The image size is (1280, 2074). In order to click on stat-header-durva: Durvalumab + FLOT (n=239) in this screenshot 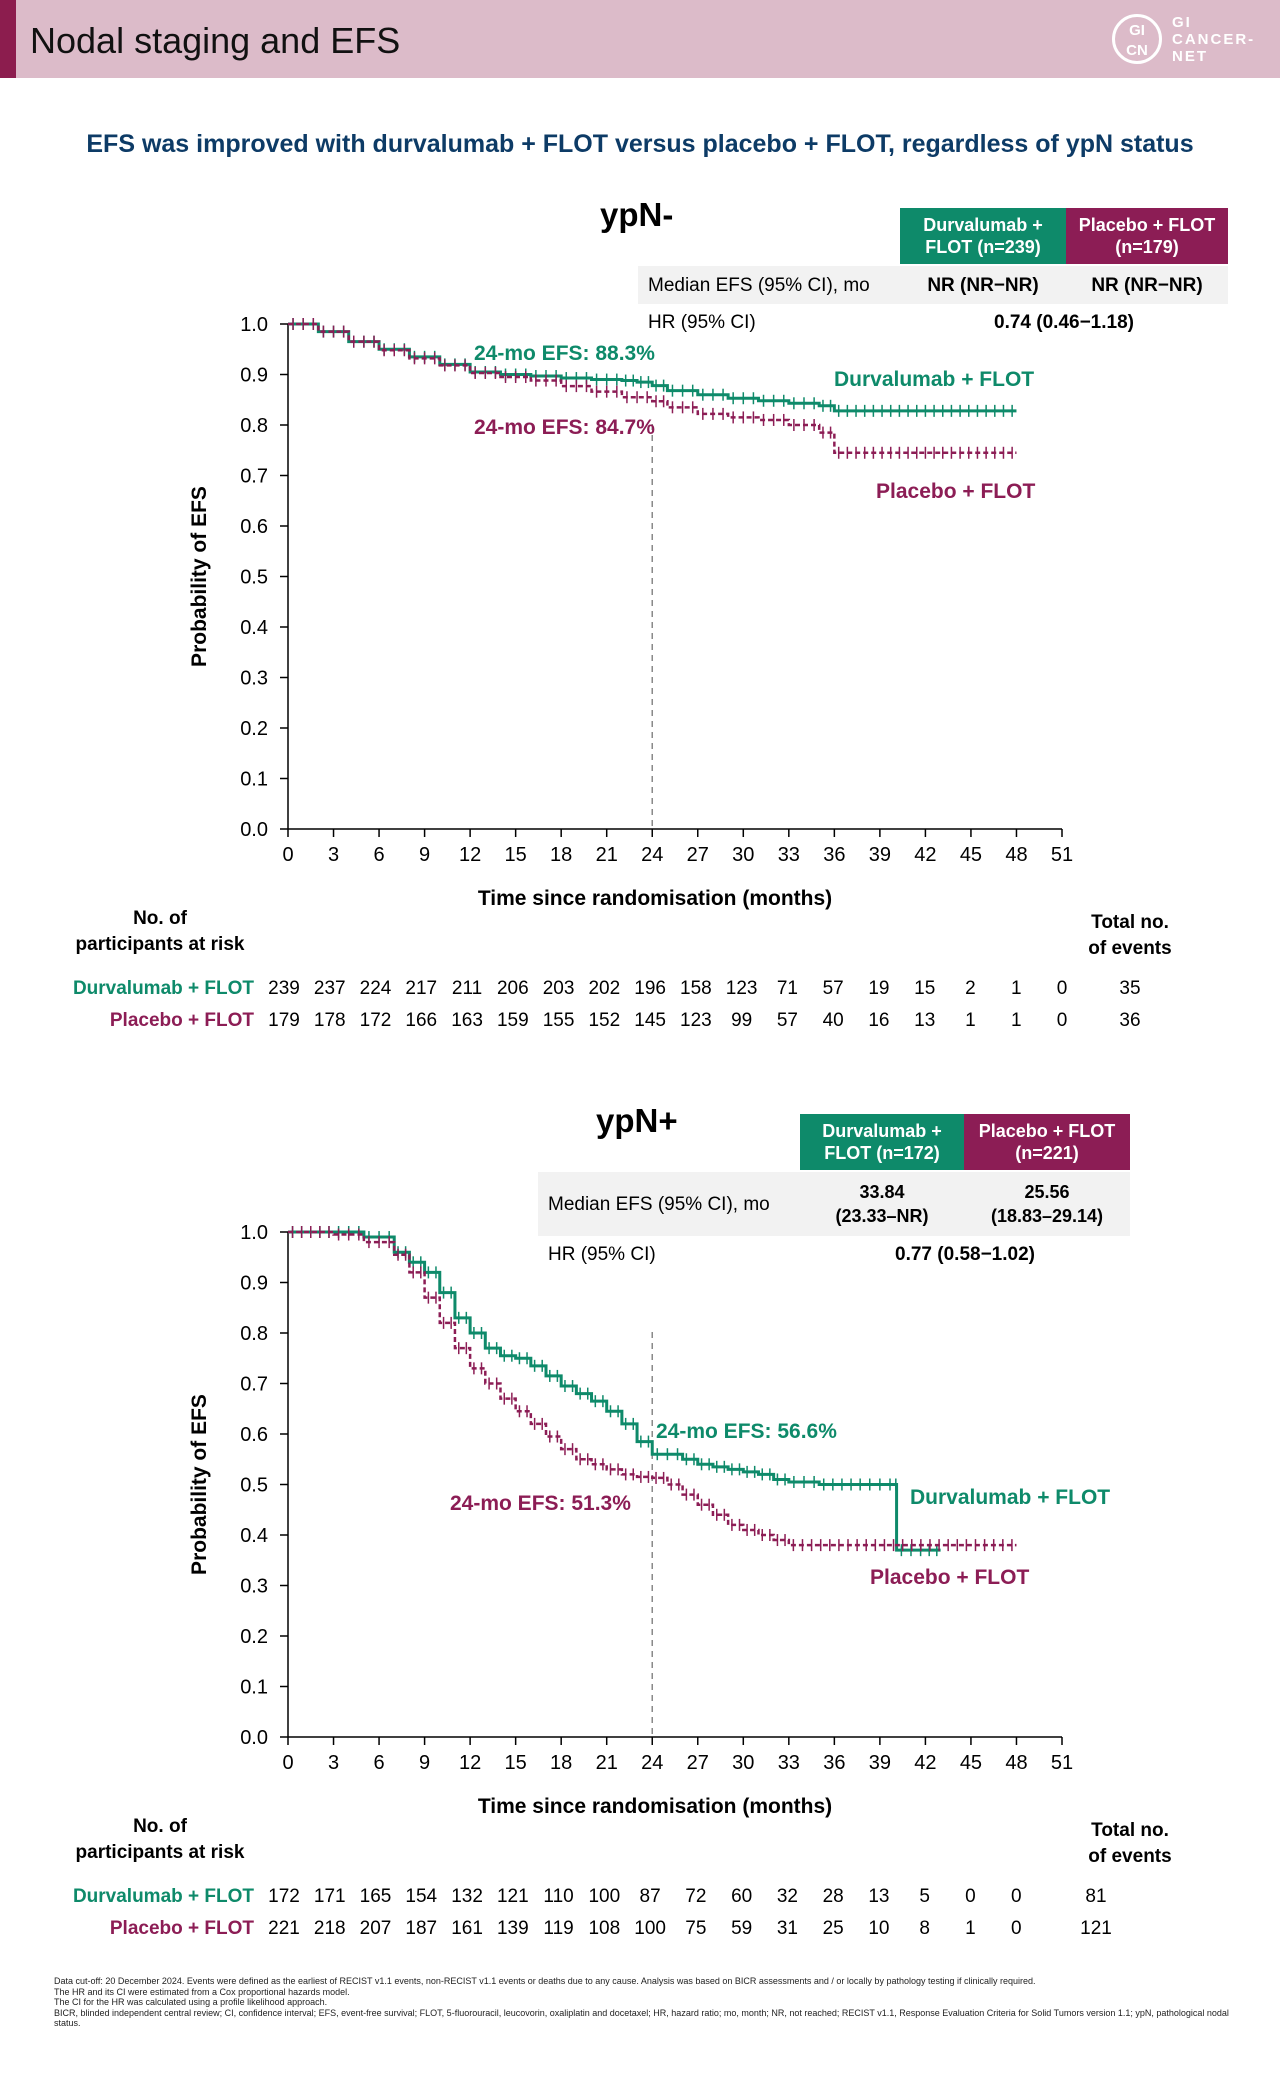, I will do `click(983, 236)`.